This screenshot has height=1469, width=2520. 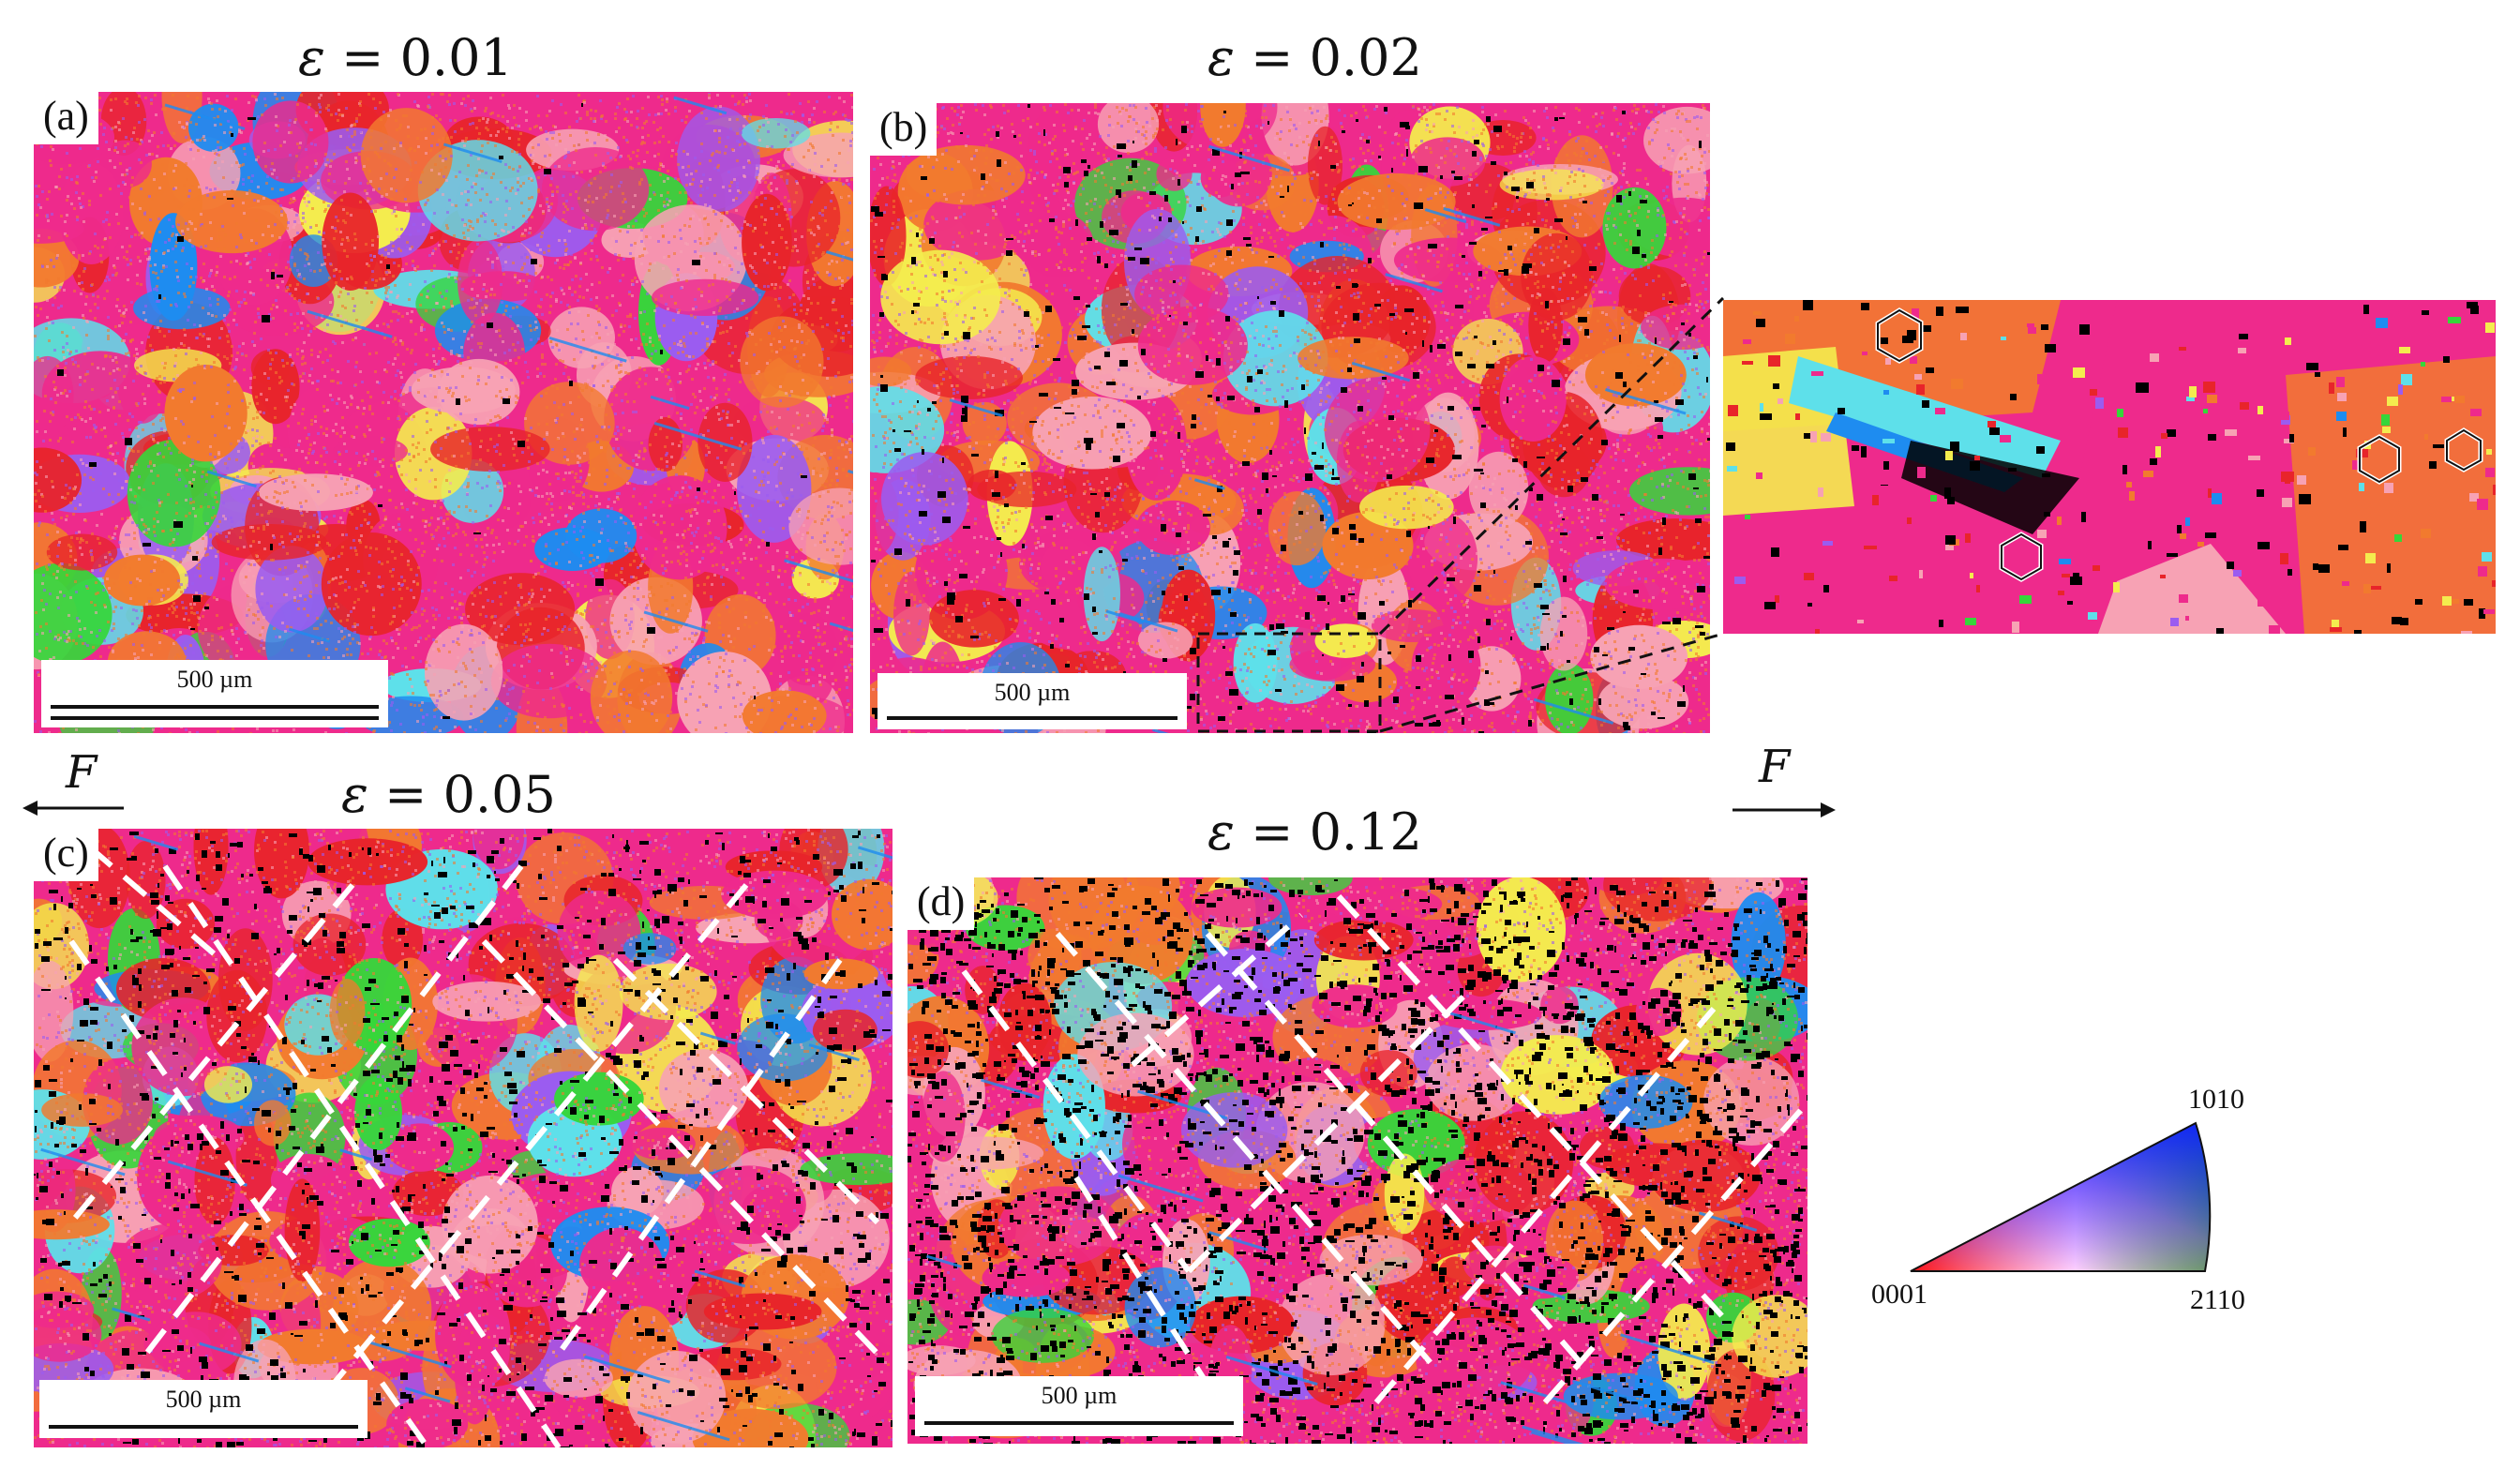 What do you see at coordinates (81, 772) in the screenshot?
I see `force-label-left: F` at bounding box center [81, 772].